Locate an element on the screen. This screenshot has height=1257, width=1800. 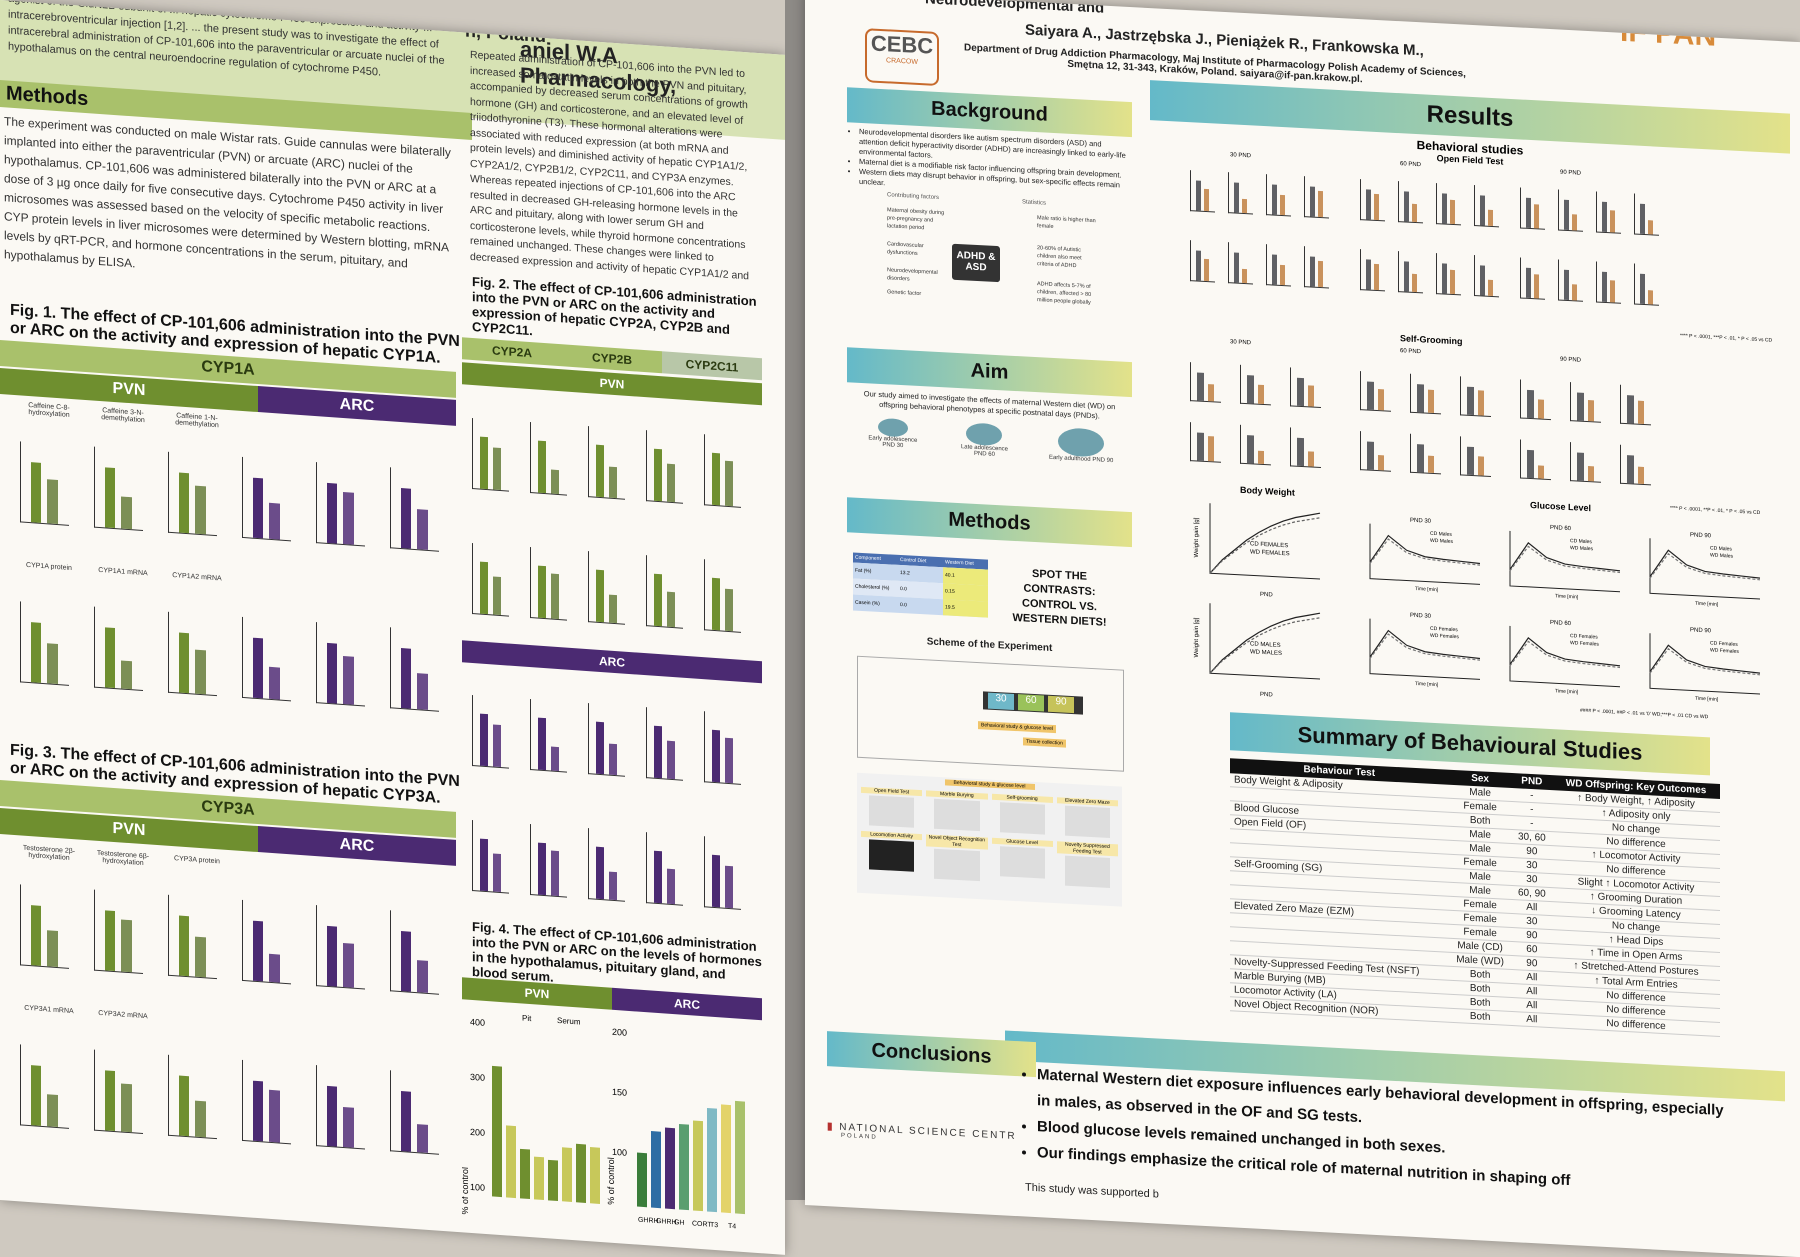
glucose-legend: WD Males is located at coordinates (1442, 541).